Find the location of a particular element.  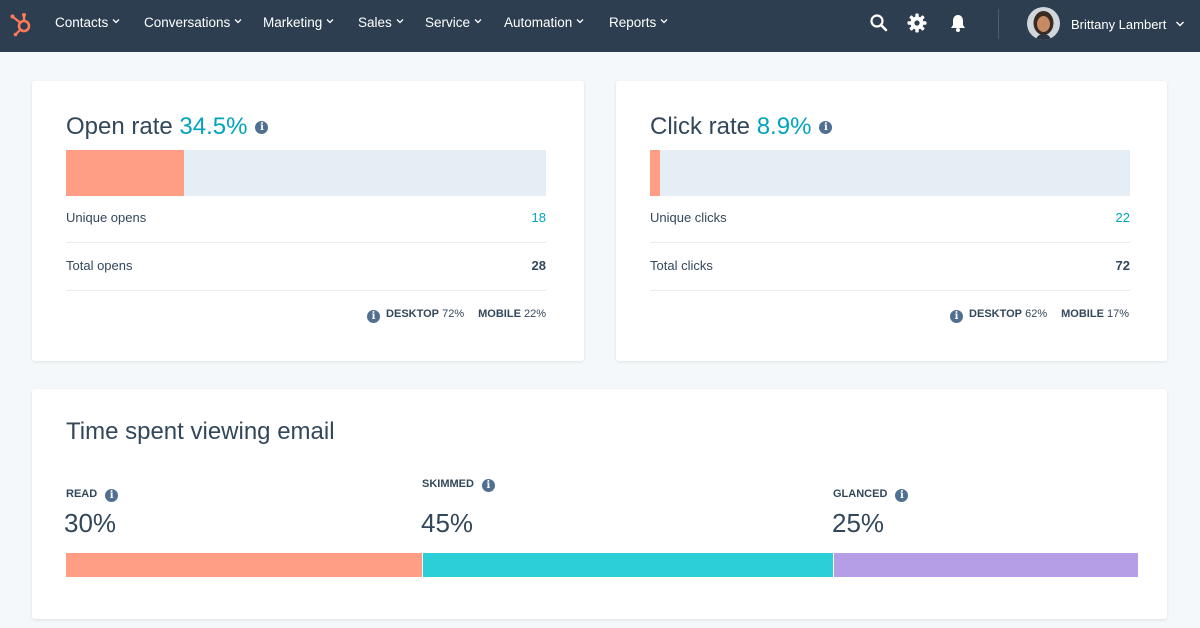

user-photo is located at coordinates (1043, 23).